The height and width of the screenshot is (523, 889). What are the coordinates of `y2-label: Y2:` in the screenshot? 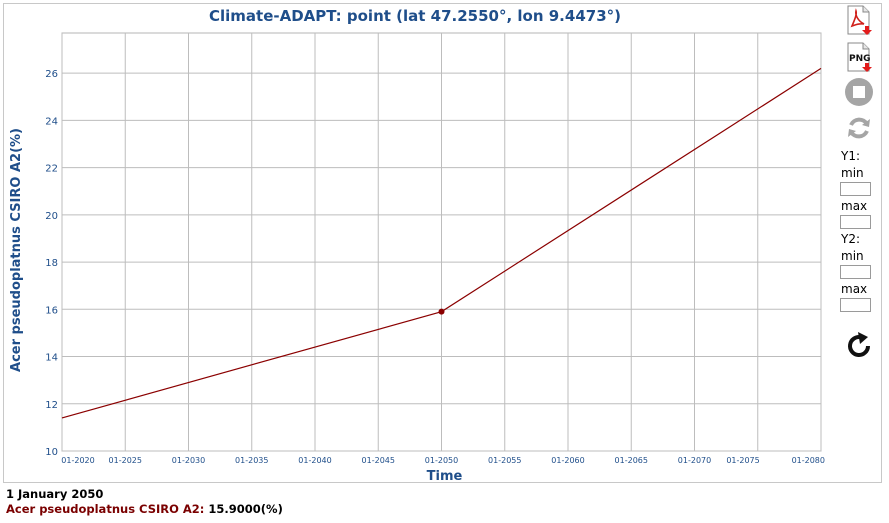 It's located at (851, 239).